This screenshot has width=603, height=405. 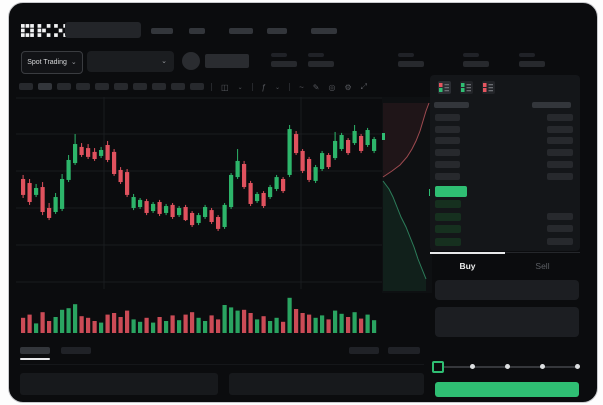 I want to click on fullscreen-icon: ⤢, so click(x=364, y=86).